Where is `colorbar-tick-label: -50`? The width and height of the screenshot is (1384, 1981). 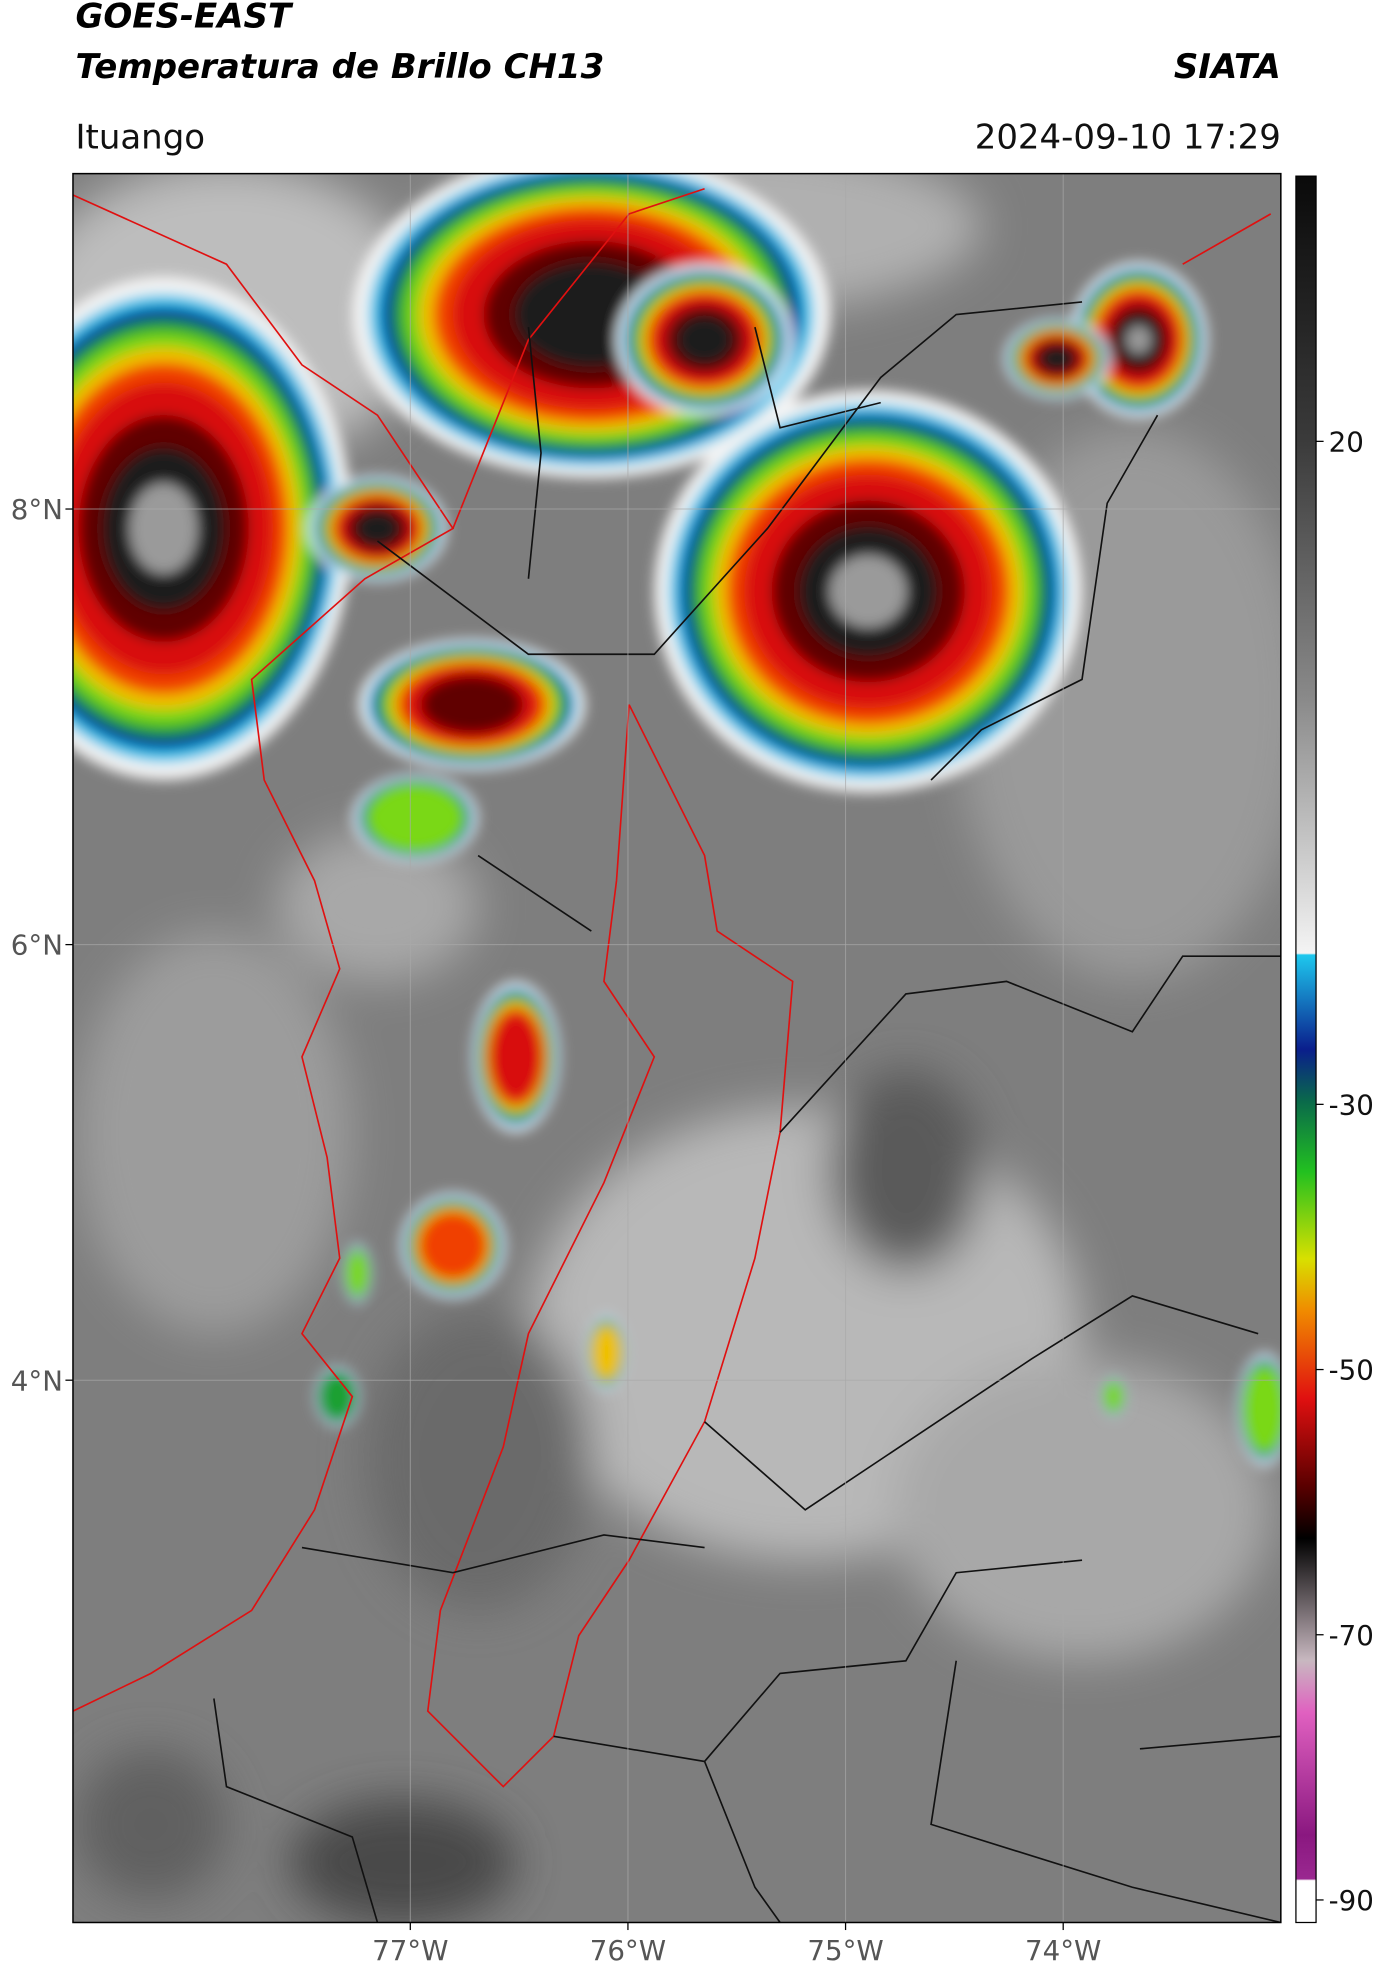 colorbar-tick-label: -50 is located at coordinates (1351, 1370).